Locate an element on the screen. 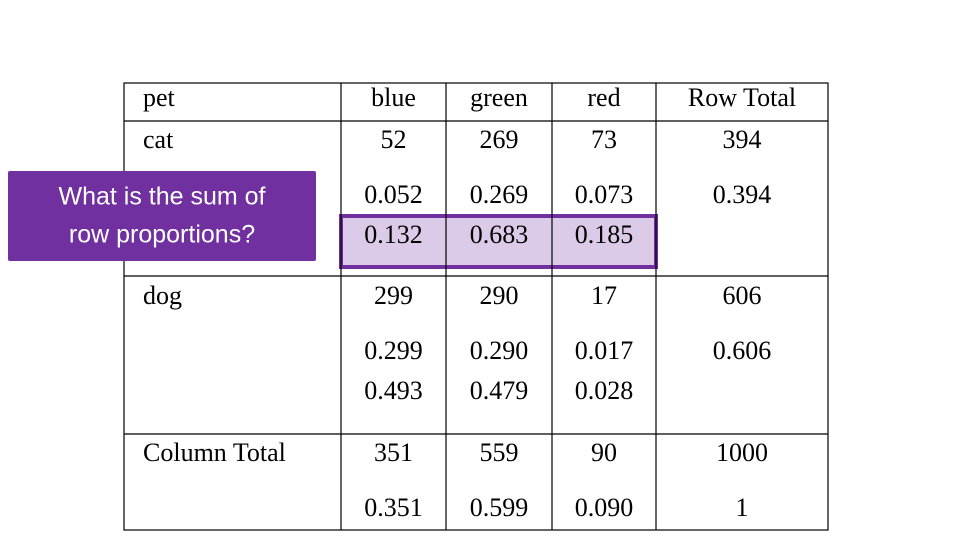  table-cell: 0.028 is located at coordinates (604, 390).